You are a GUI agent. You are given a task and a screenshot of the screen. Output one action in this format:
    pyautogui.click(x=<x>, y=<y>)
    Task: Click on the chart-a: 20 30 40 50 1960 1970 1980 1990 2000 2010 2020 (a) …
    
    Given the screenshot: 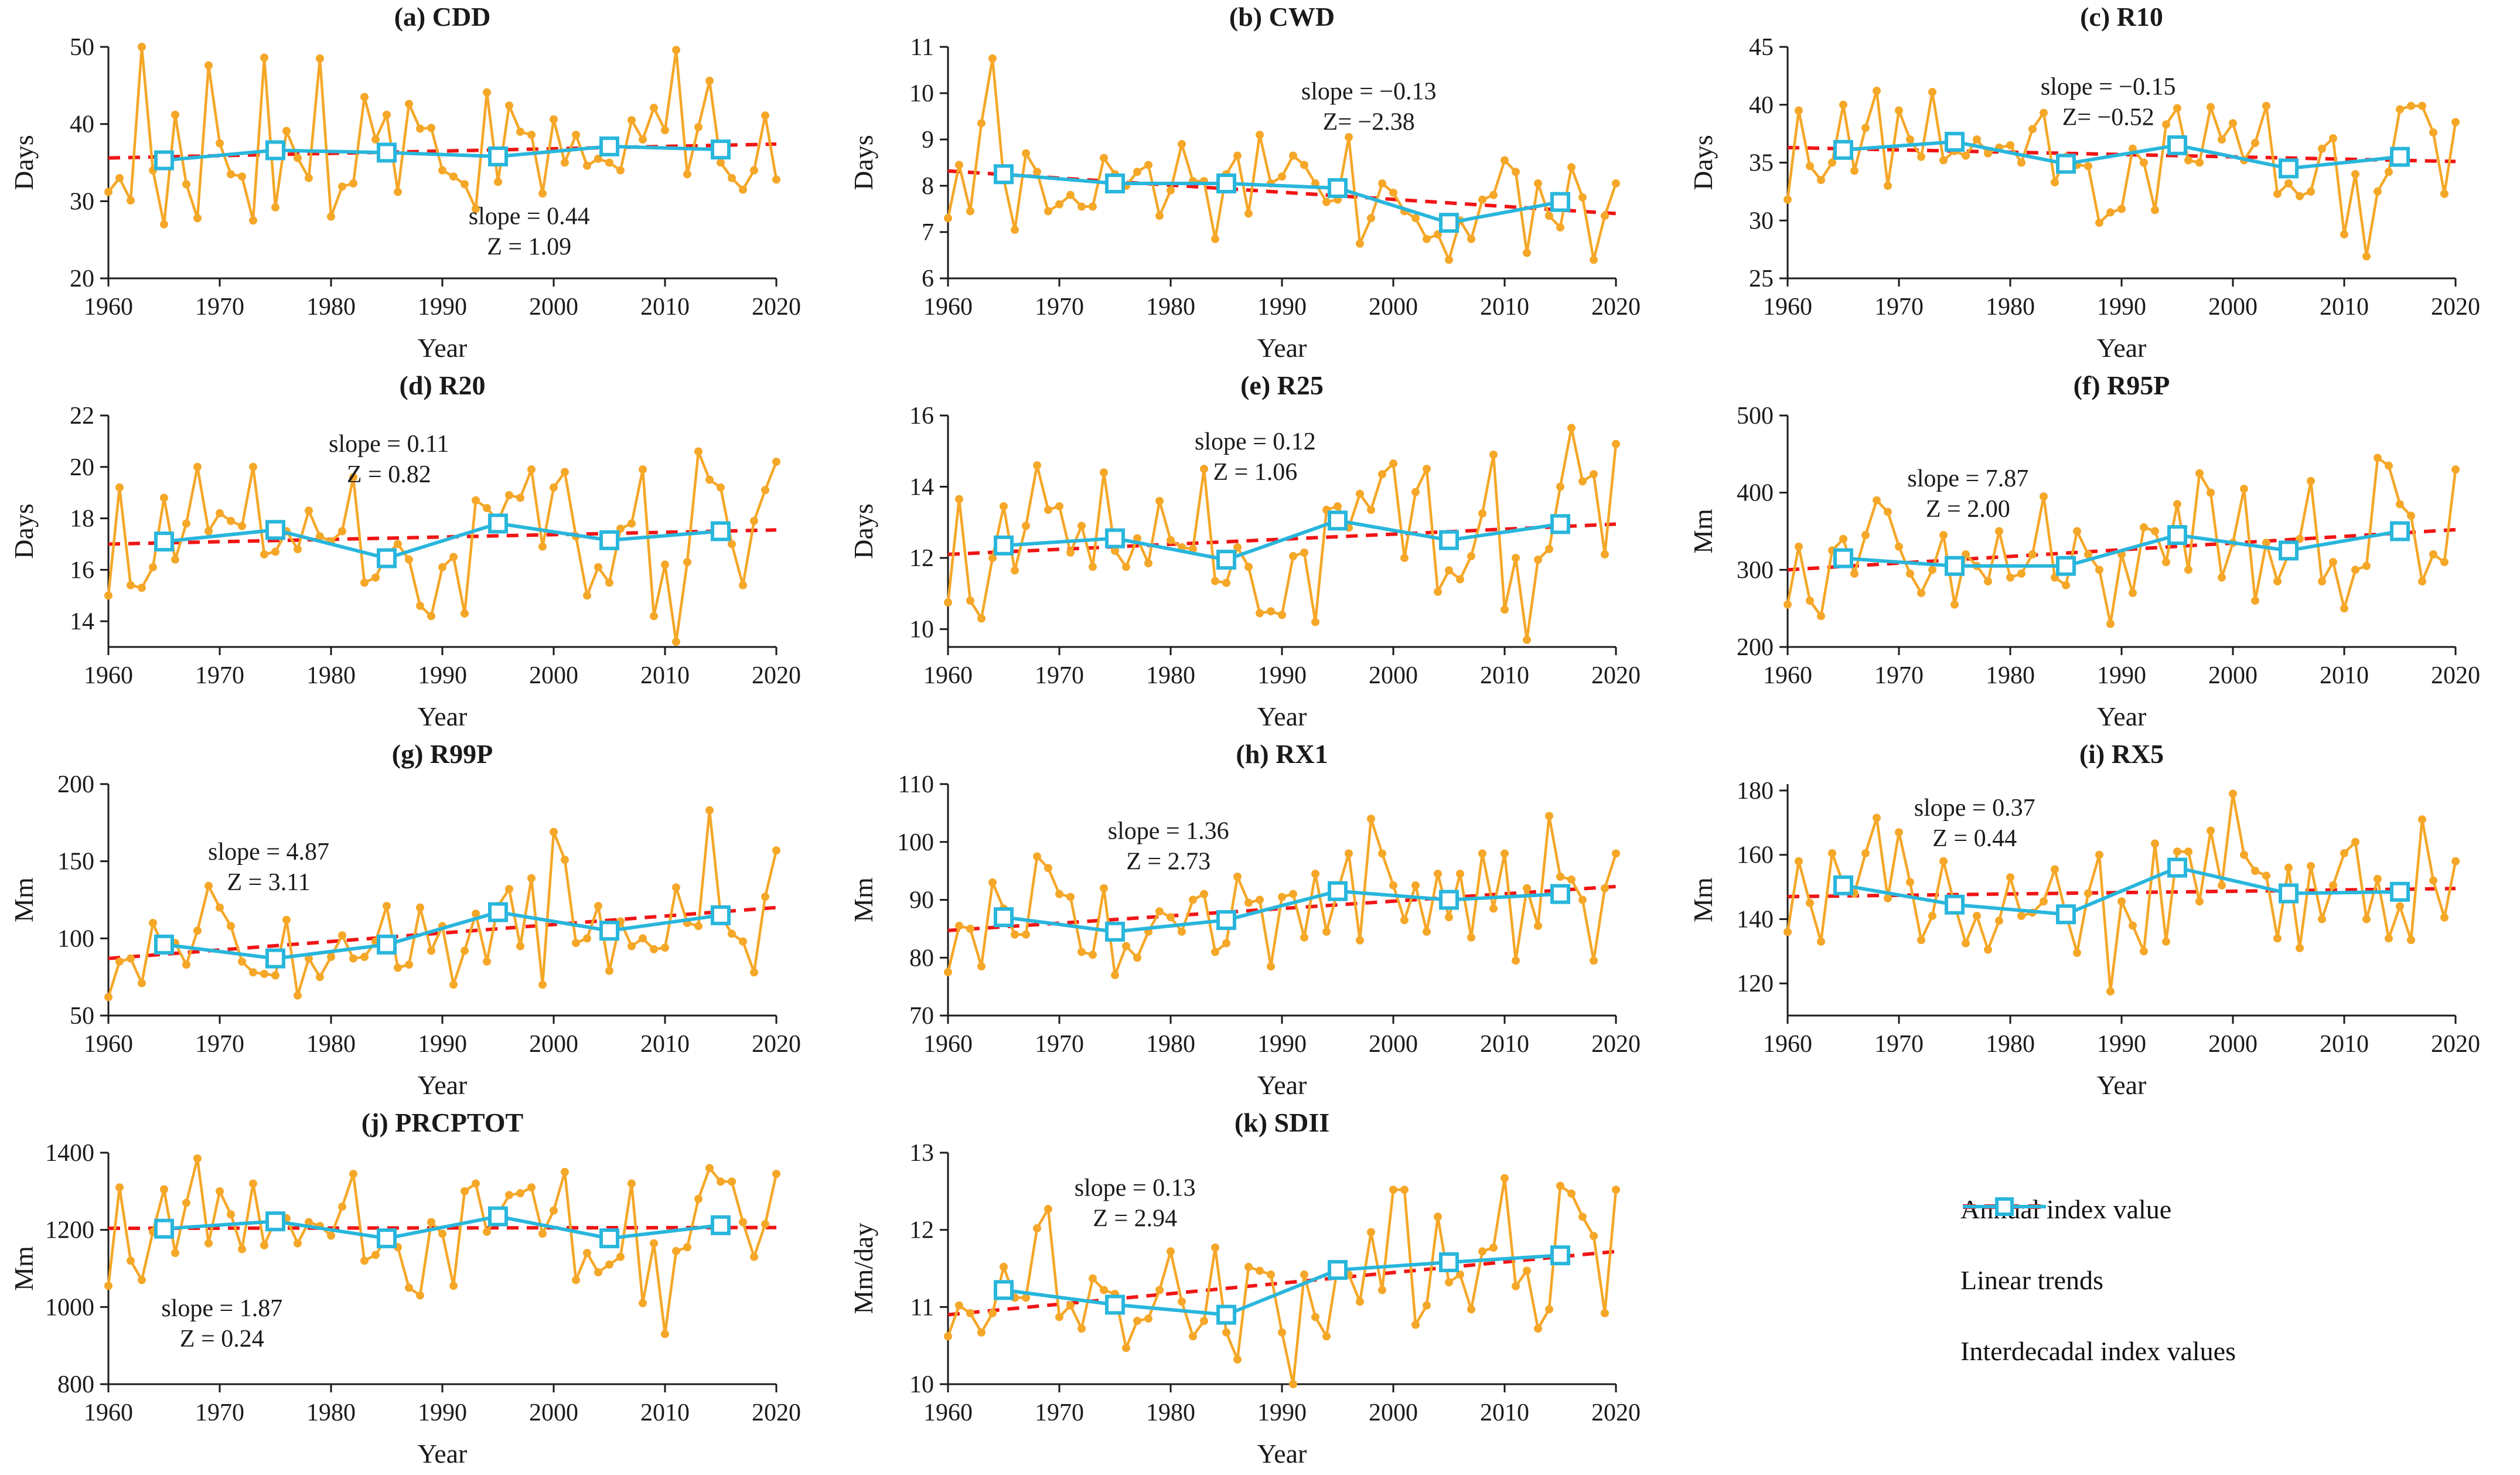 What is the action you would take?
    pyautogui.click(x=405, y=182)
    